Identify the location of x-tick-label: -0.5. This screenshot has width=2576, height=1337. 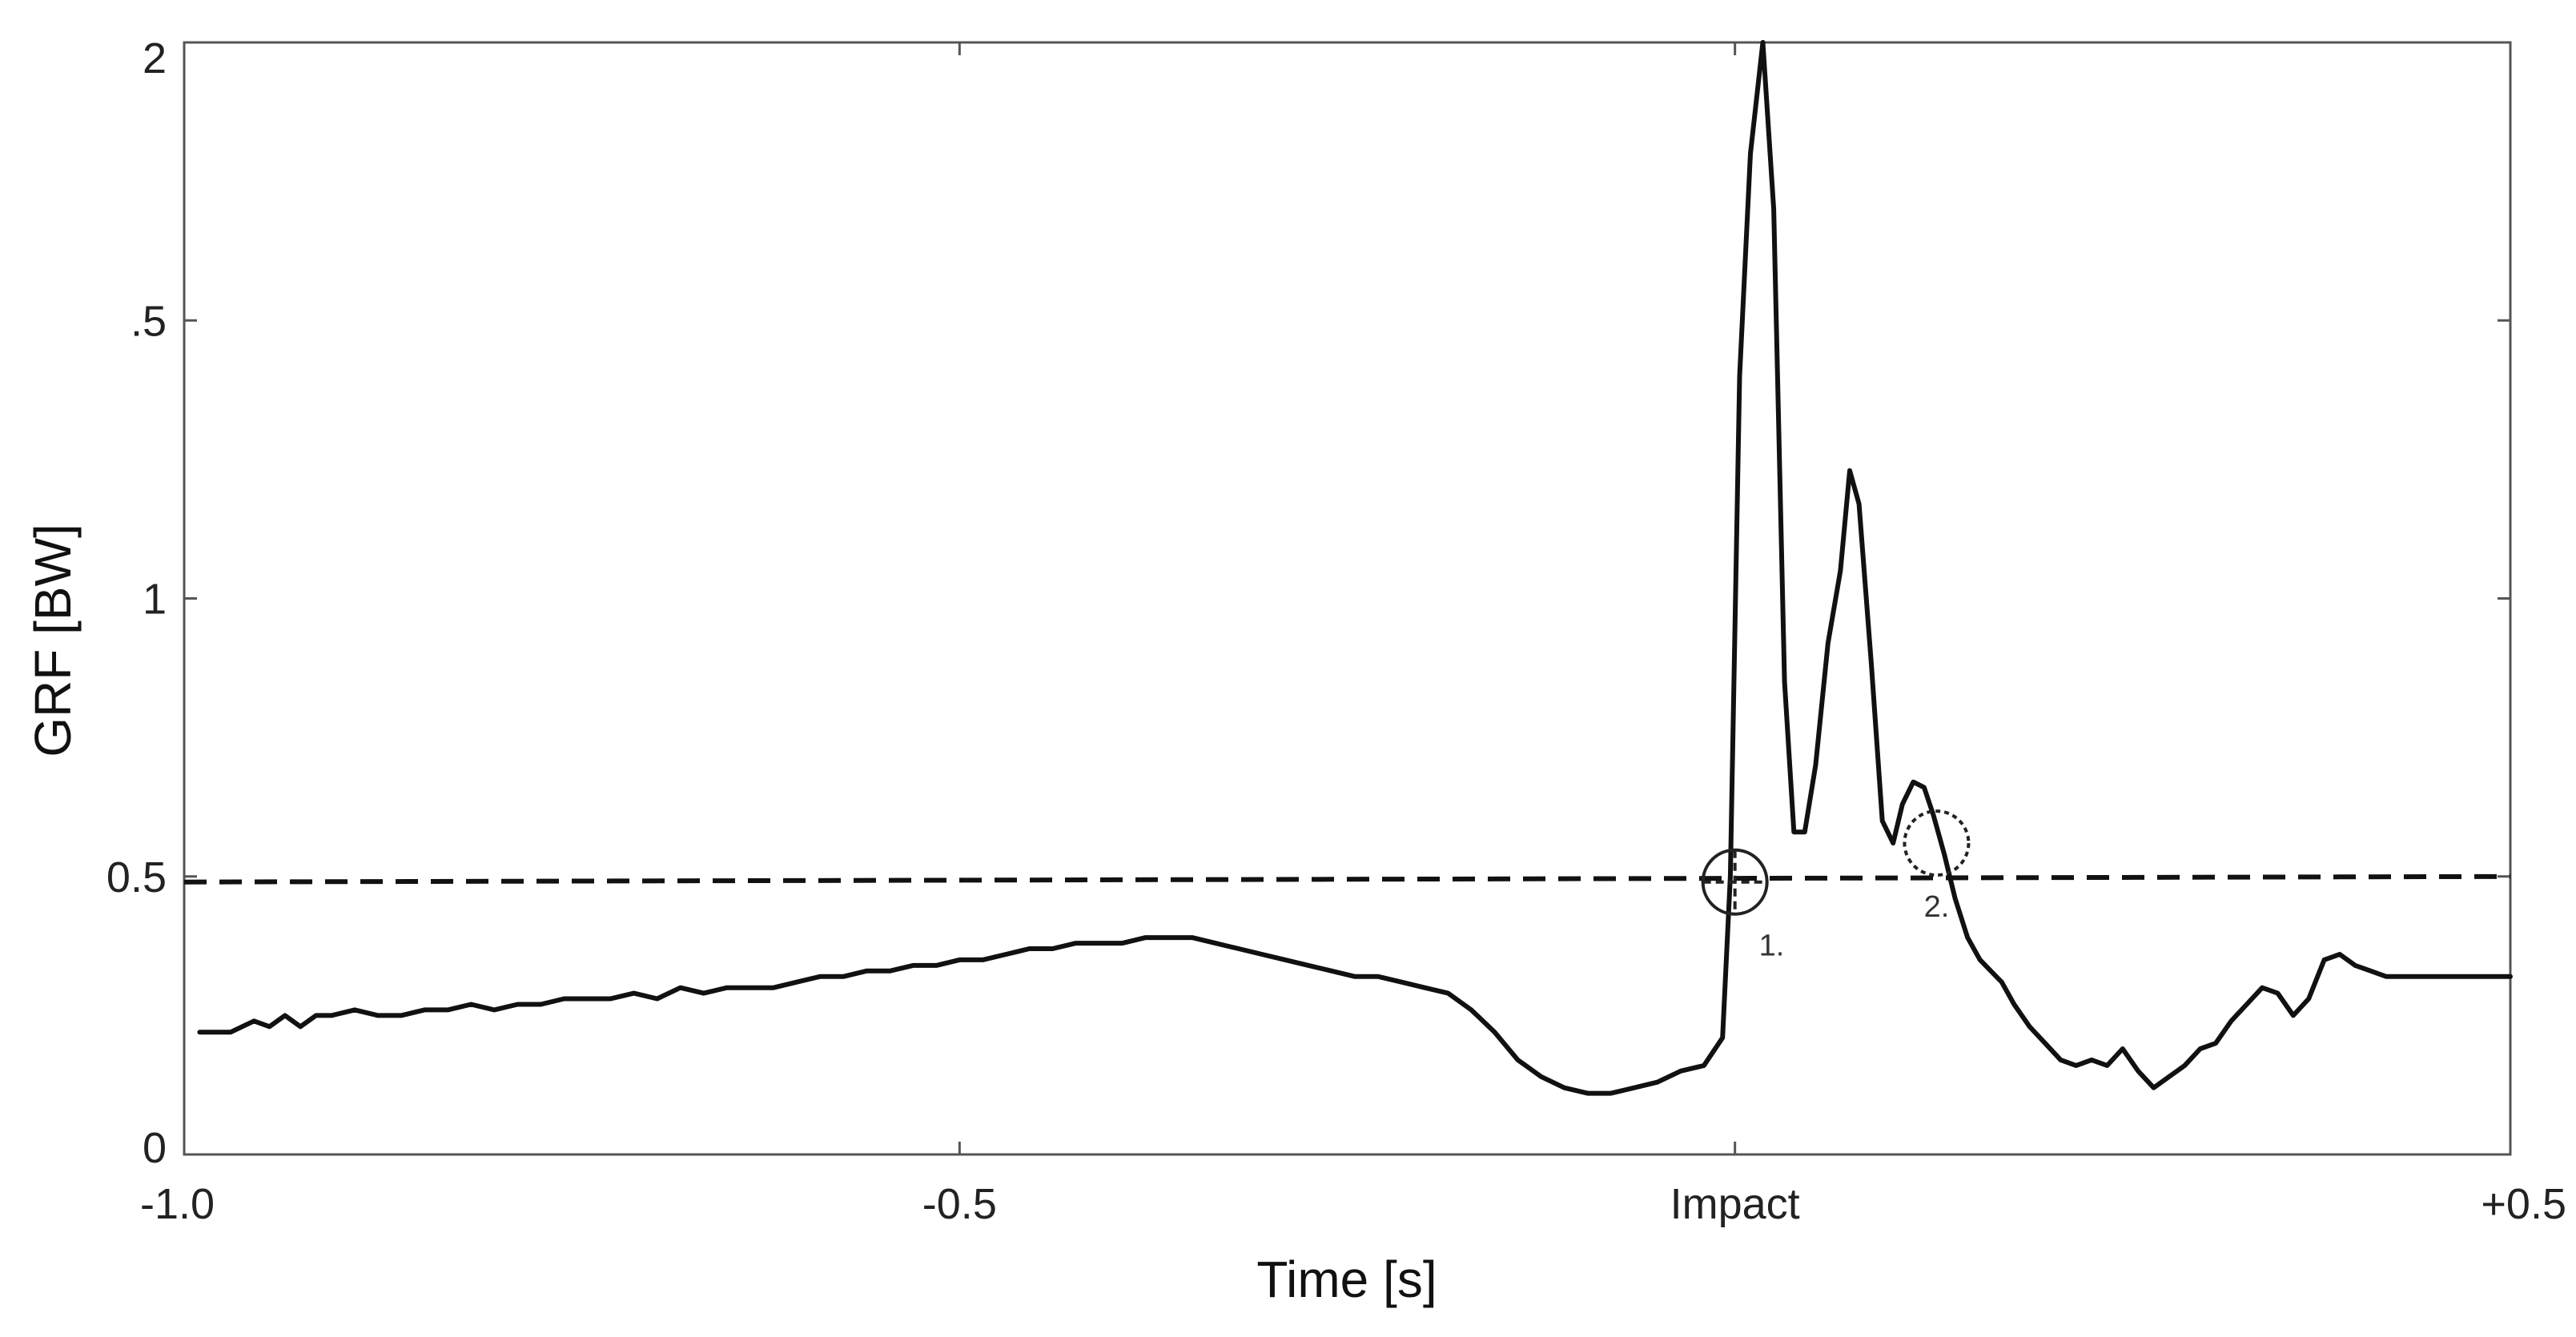
(959, 1204).